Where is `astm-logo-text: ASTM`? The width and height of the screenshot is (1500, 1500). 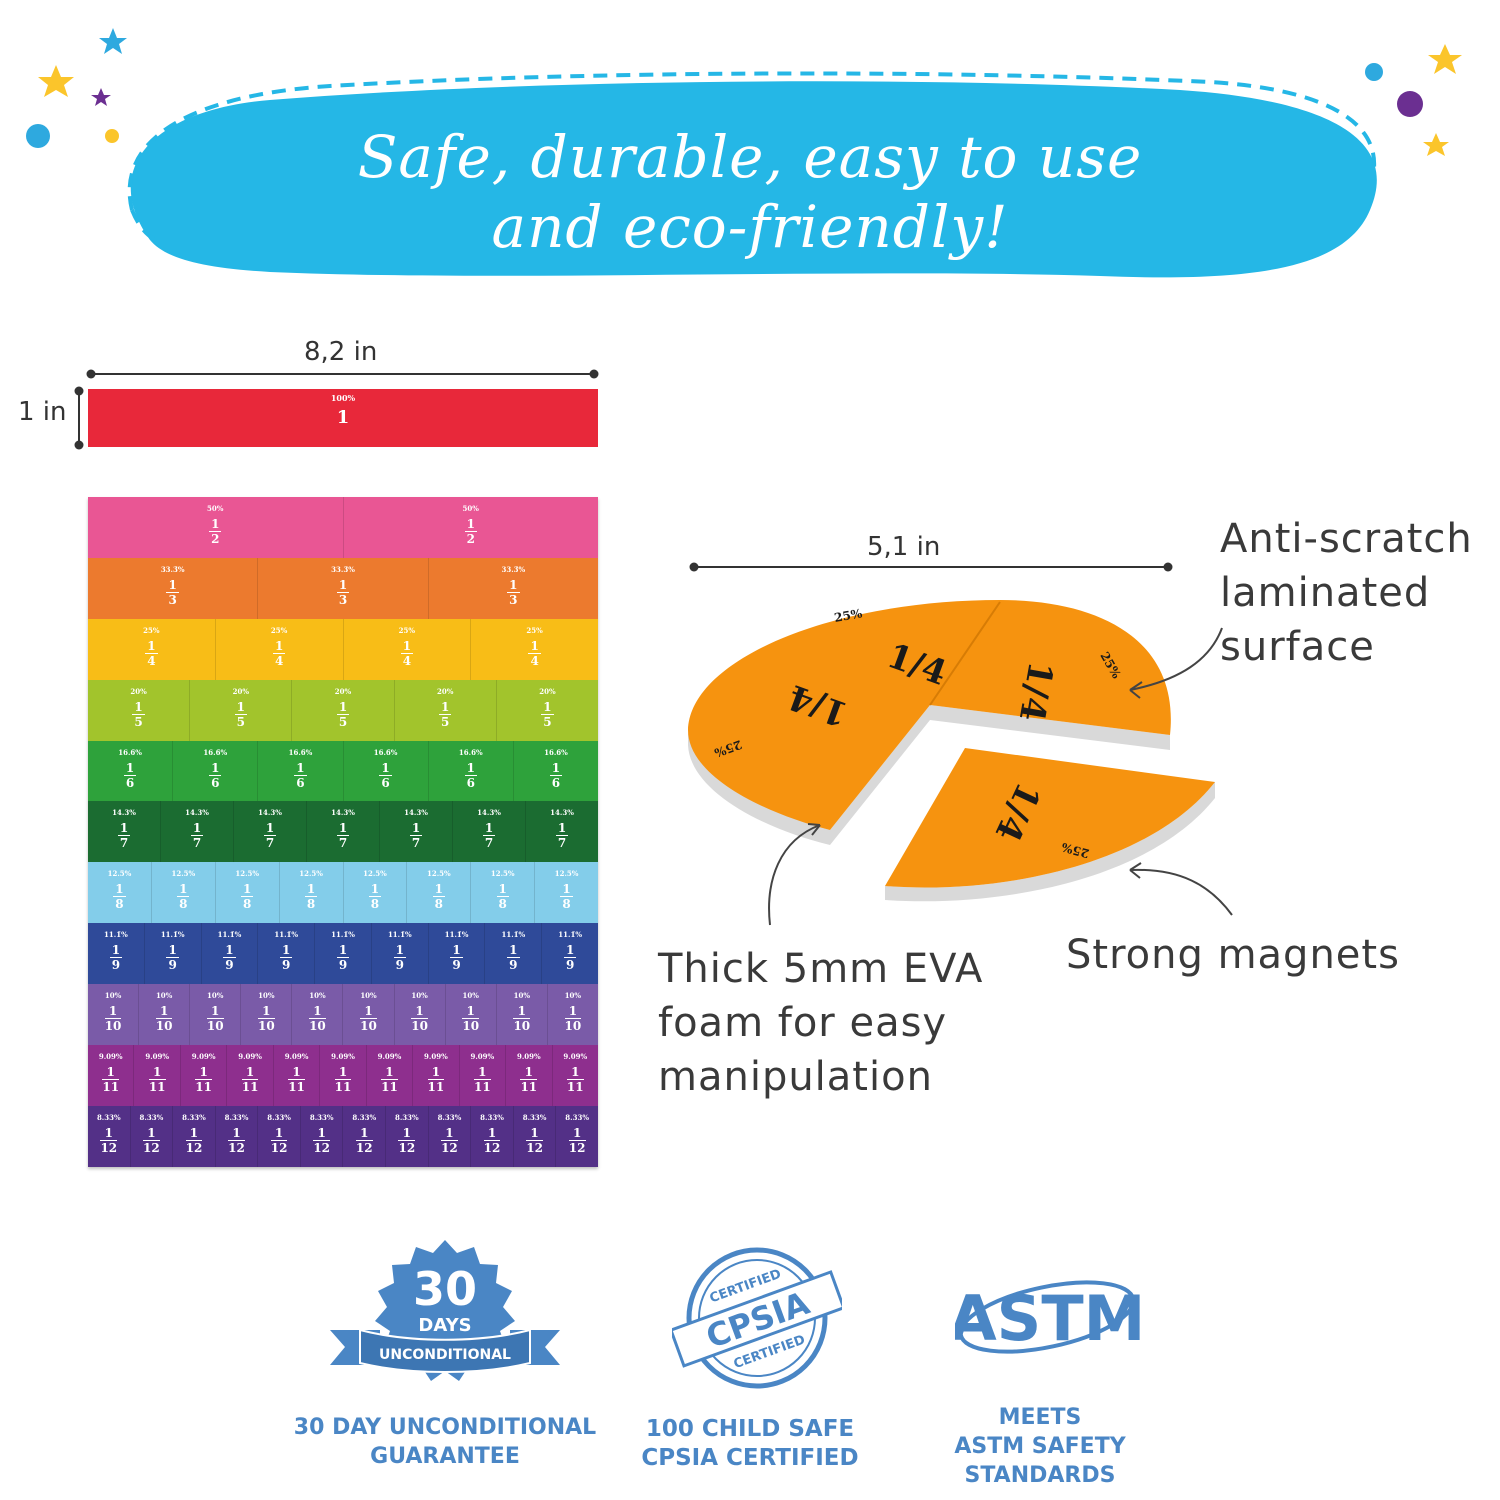 astm-logo-text: ASTM is located at coordinates (1047, 1318).